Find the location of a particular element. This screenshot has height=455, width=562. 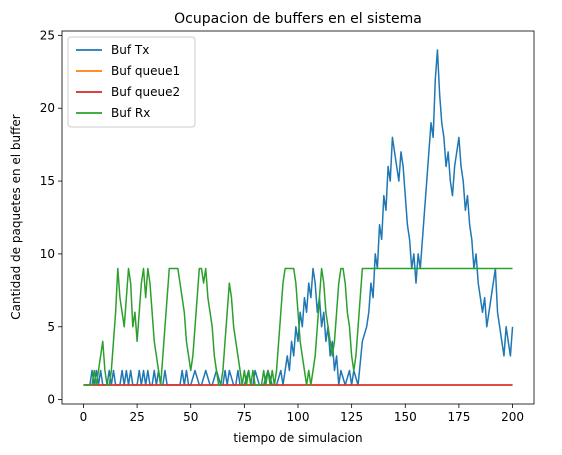

x-tick-label: 100 is located at coordinates (298, 417).